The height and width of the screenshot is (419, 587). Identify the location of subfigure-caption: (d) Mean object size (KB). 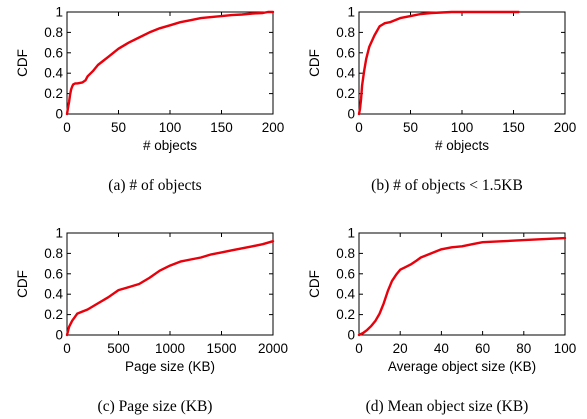
(447, 406).